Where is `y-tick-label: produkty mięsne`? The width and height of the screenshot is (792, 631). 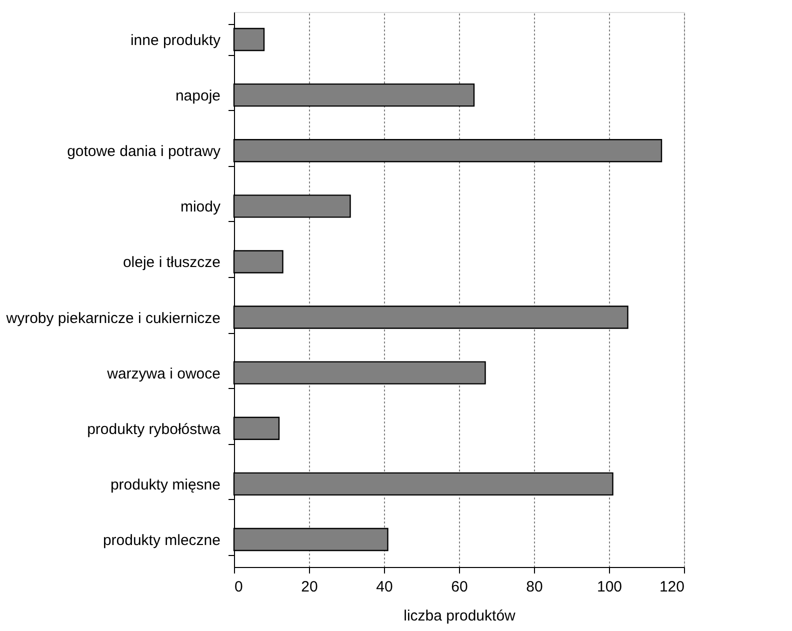 y-tick-label: produkty mięsne is located at coordinates (165, 485).